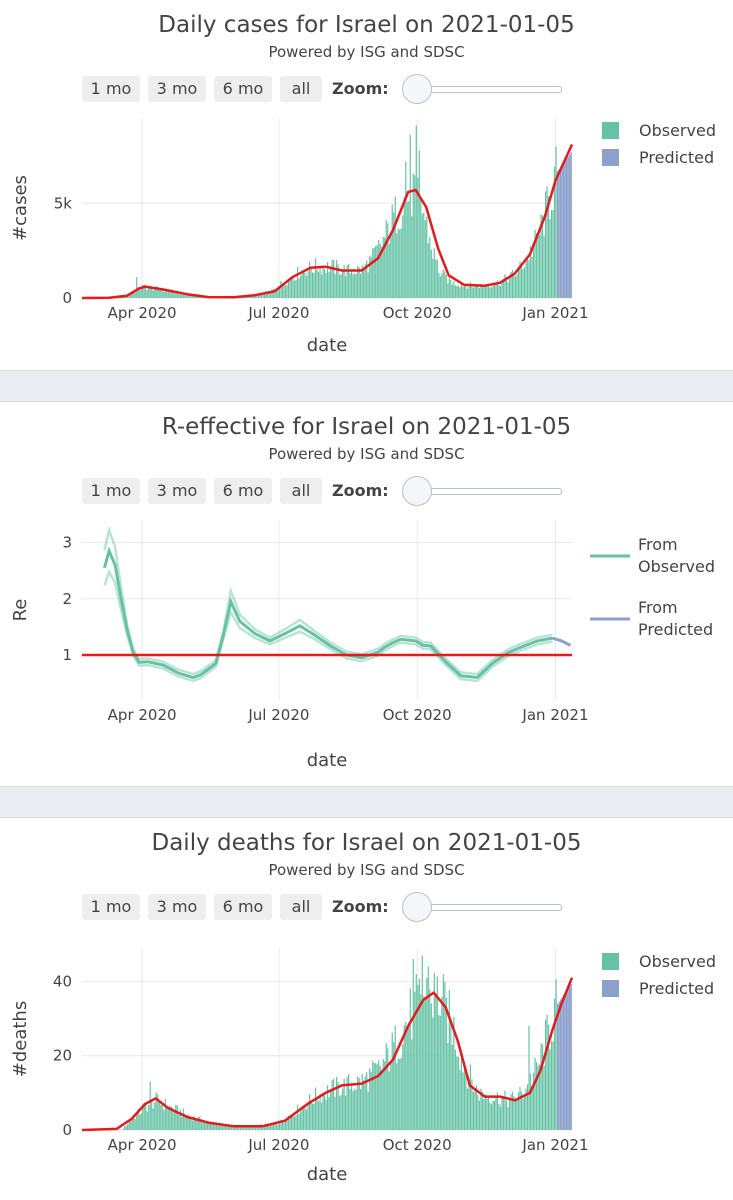 This screenshot has width=733, height=1200. I want to click on x-tick-label: Apr 2020, so click(142, 313).